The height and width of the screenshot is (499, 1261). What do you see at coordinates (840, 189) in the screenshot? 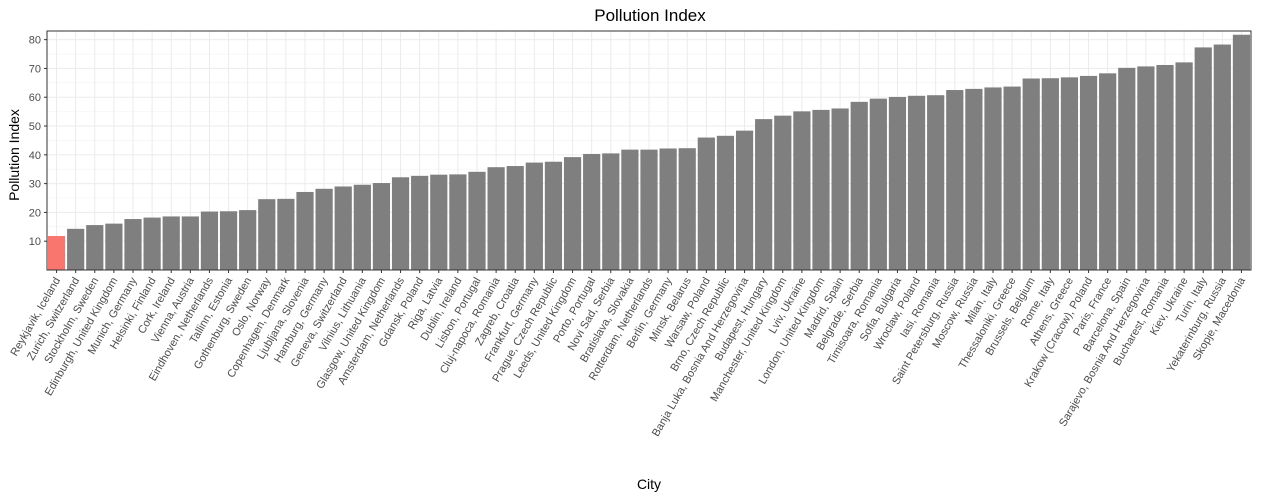
I see `bar-madrid-spain` at bounding box center [840, 189].